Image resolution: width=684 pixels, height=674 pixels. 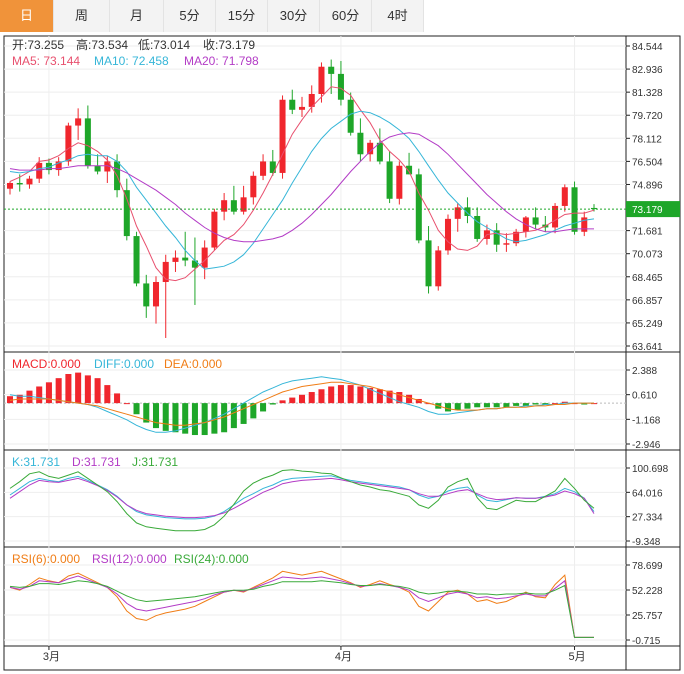 I want to click on tab-month: 月, so click(x=137, y=16).